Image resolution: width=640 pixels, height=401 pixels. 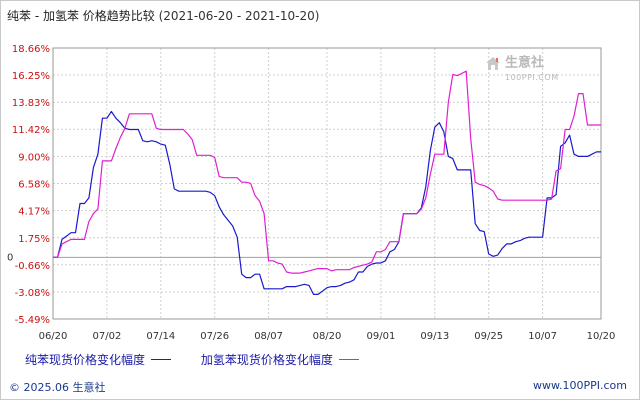 I want to click on y-tick-label: 11.42%, so click(x=31, y=130).